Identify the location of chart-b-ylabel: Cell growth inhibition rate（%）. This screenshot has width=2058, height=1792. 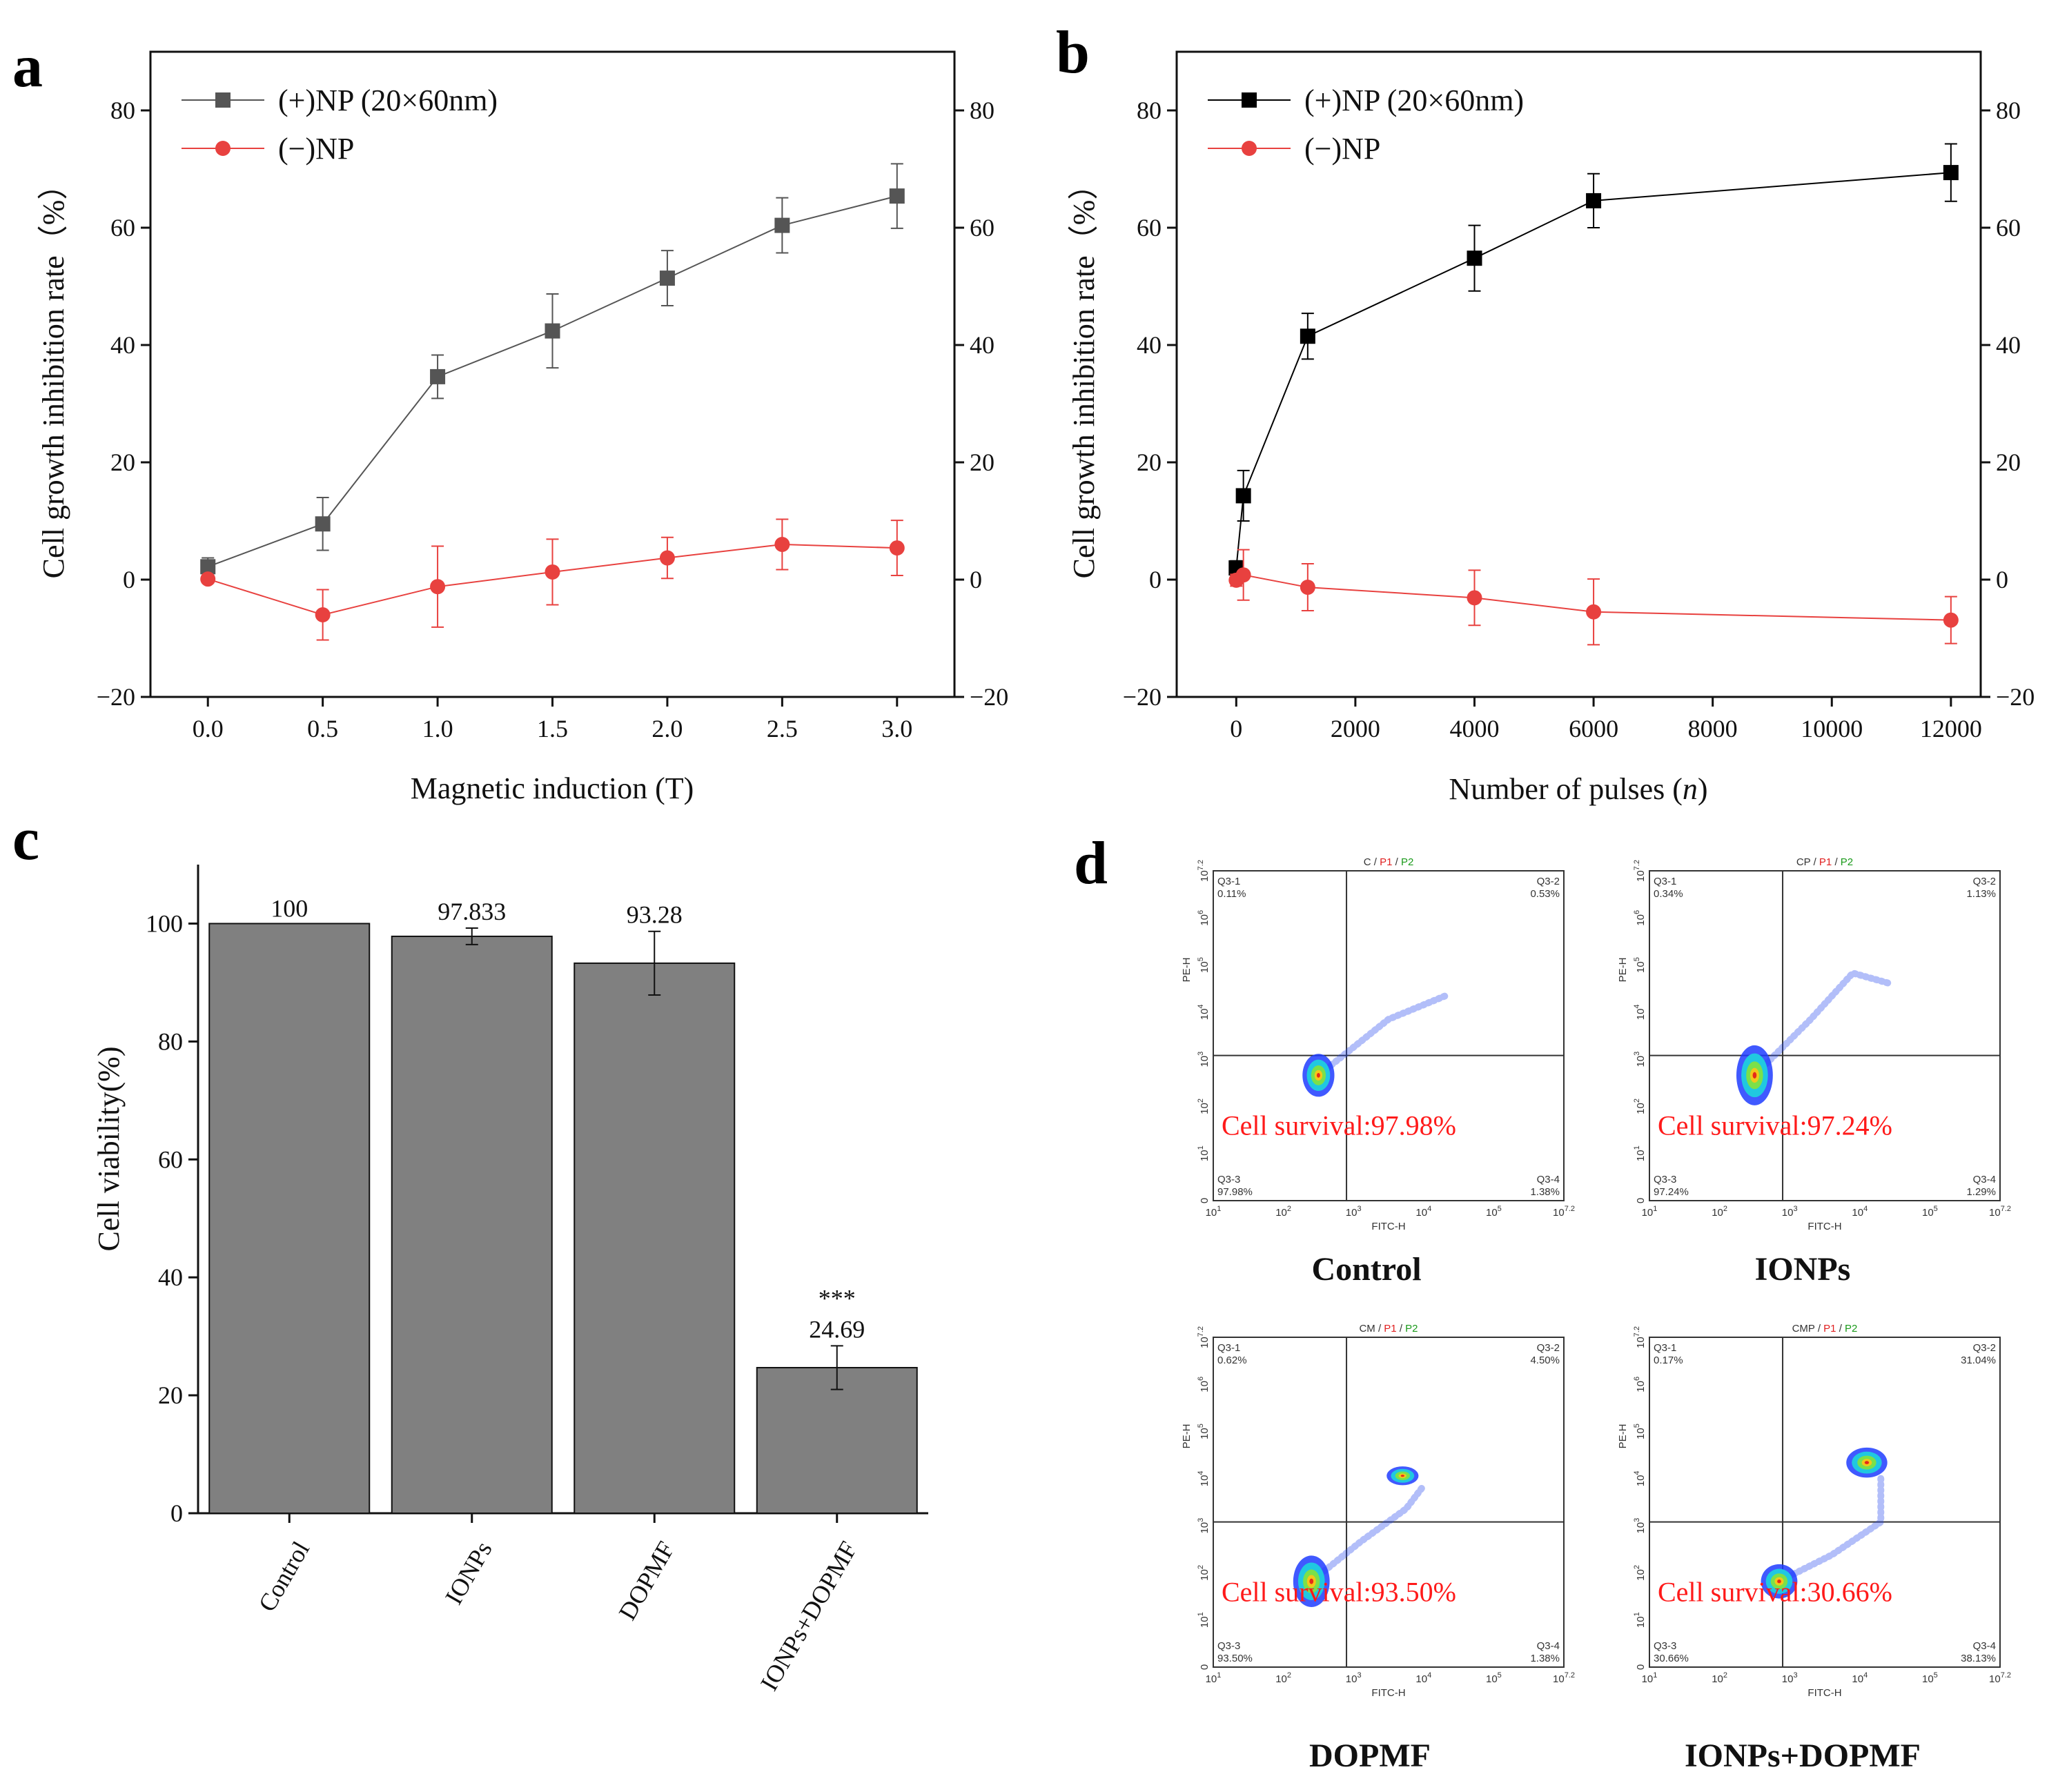
(1084, 374).